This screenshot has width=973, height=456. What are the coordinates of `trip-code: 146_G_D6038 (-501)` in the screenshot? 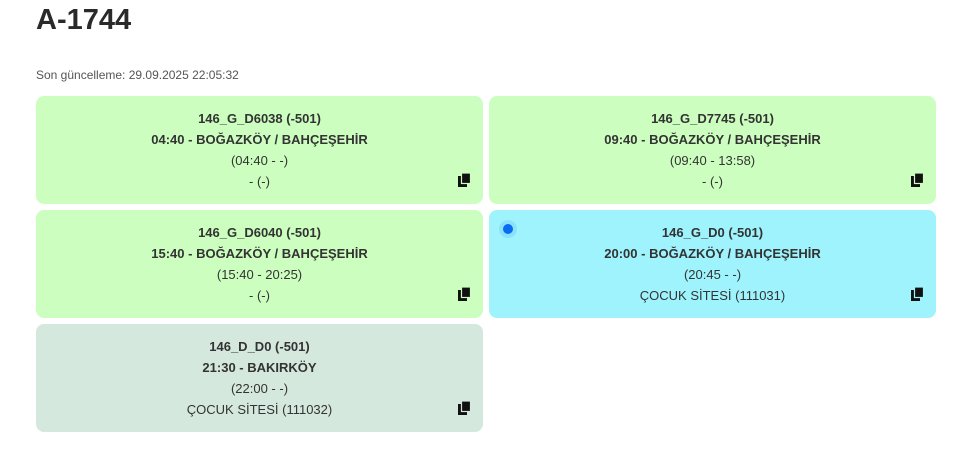 It's located at (259, 118).